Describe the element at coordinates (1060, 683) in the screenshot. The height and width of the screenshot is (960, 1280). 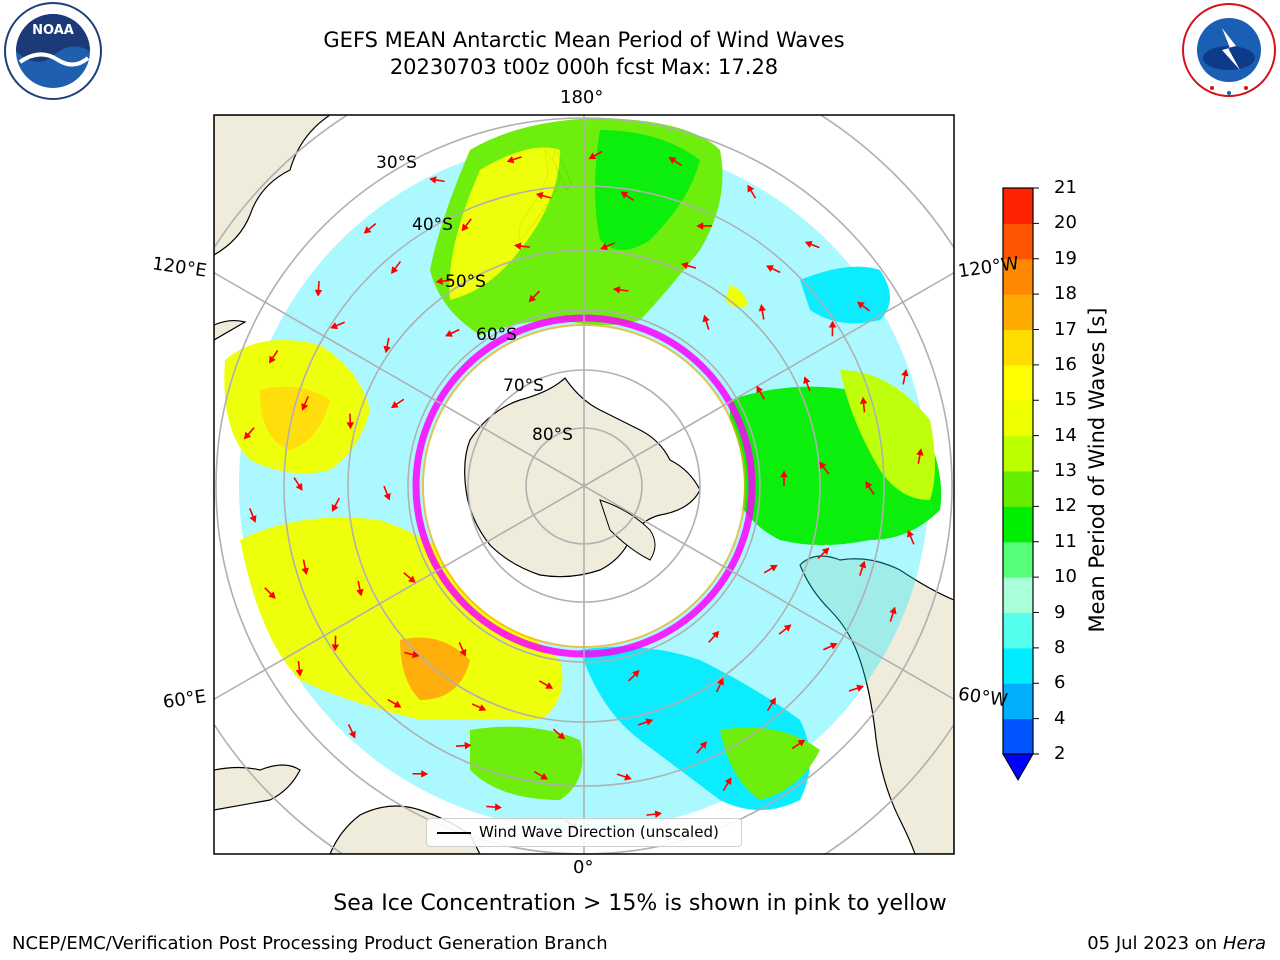
I see `colorbar-tick-label: 6` at that location.